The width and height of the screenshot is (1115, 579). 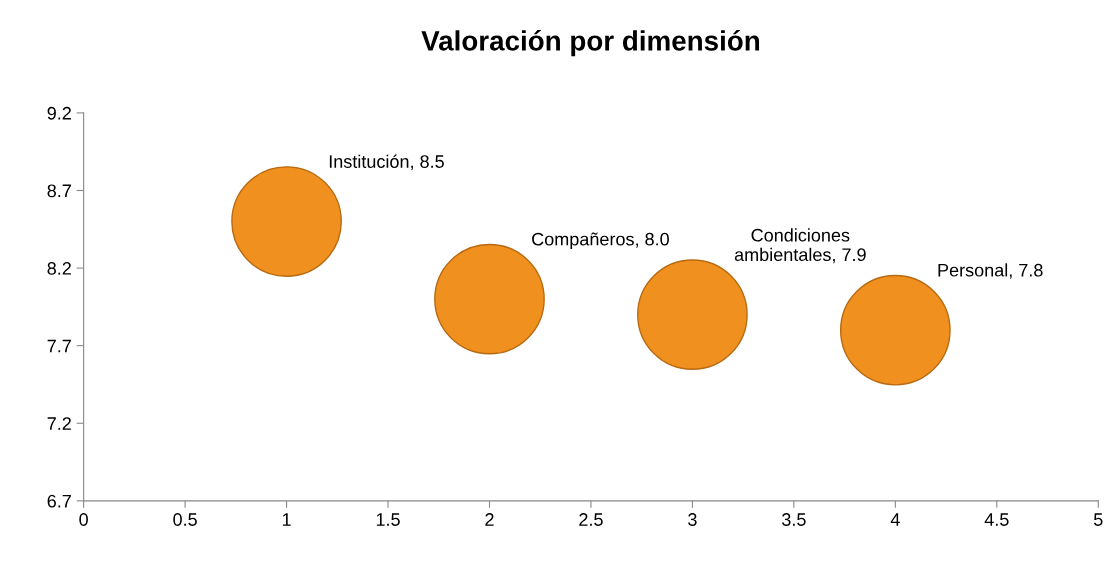 What do you see at coordinates (59, 268) in the screenshot?
I see `y-tick-label: 8.2` at bounding box center [59, 268].